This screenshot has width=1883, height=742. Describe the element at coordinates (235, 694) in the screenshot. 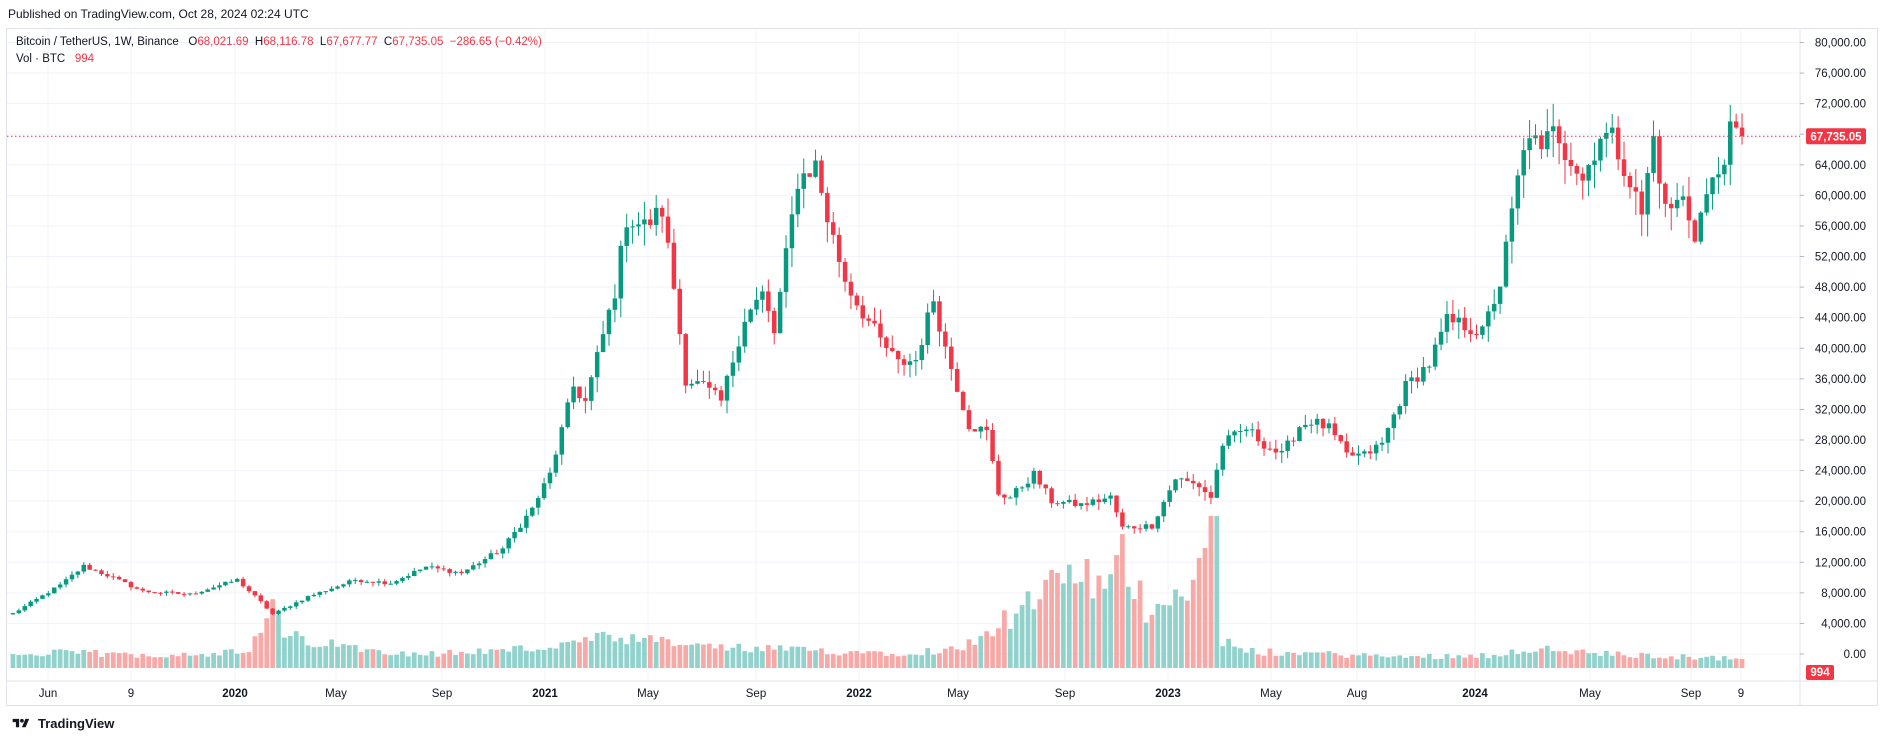

I see `time-tick-label: 2020` at that location.